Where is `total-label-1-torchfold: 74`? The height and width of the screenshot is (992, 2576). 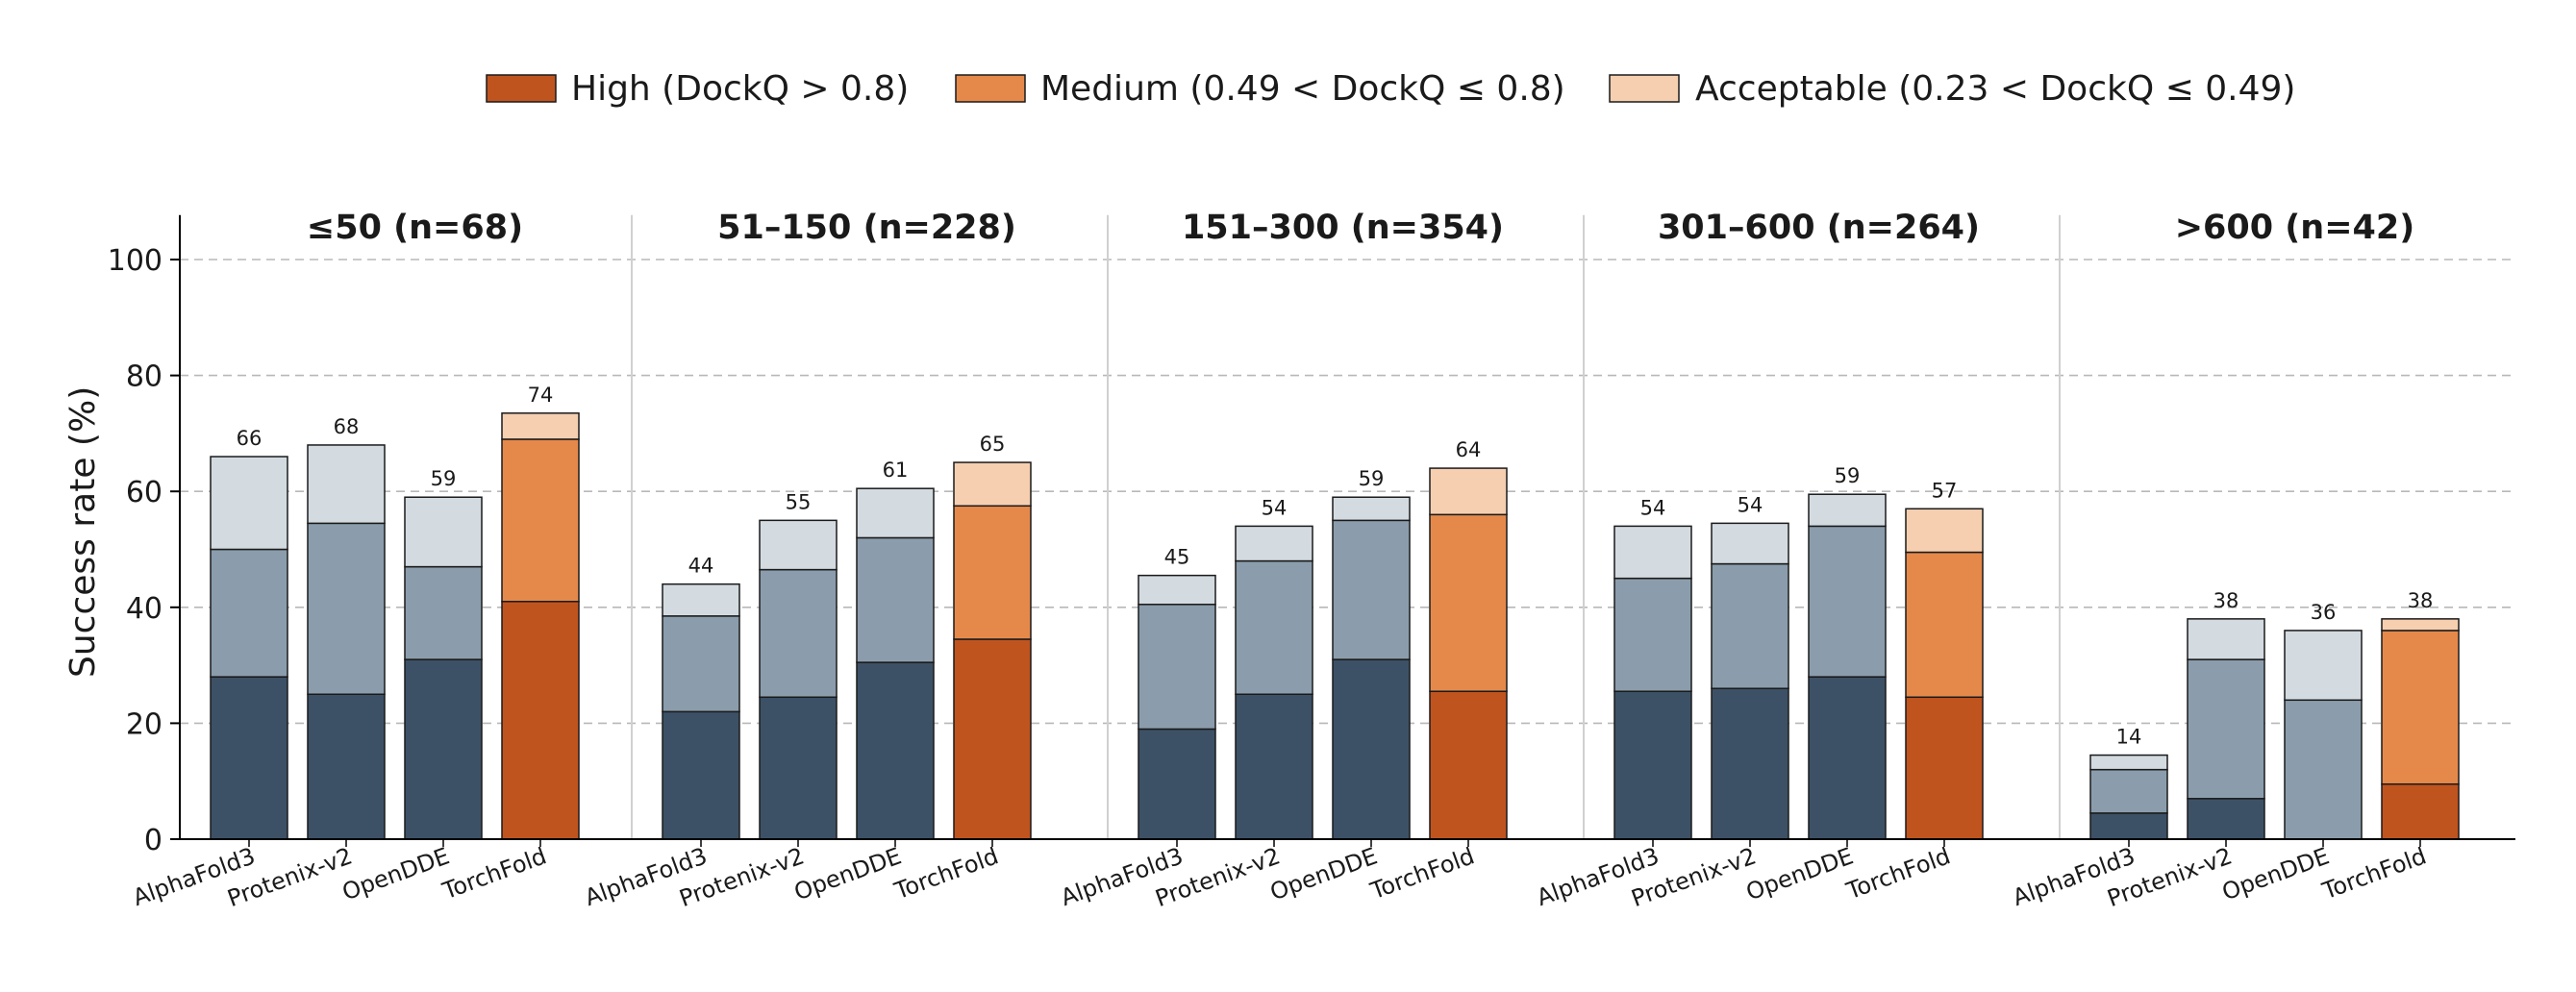
total-label-1-torchfold: 74 is located at coordinates (541, 395).